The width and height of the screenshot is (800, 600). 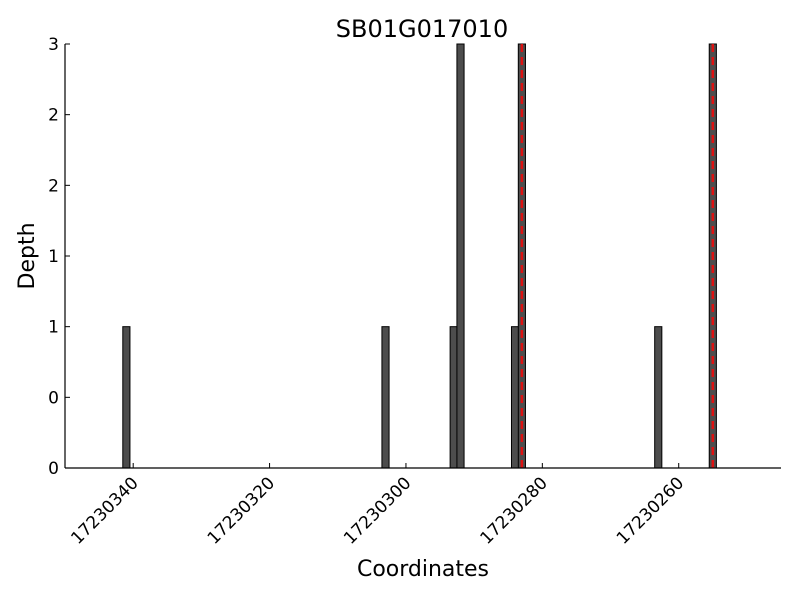 I want to click on y-tick-label-5: 2, so click(x=53, y=116).